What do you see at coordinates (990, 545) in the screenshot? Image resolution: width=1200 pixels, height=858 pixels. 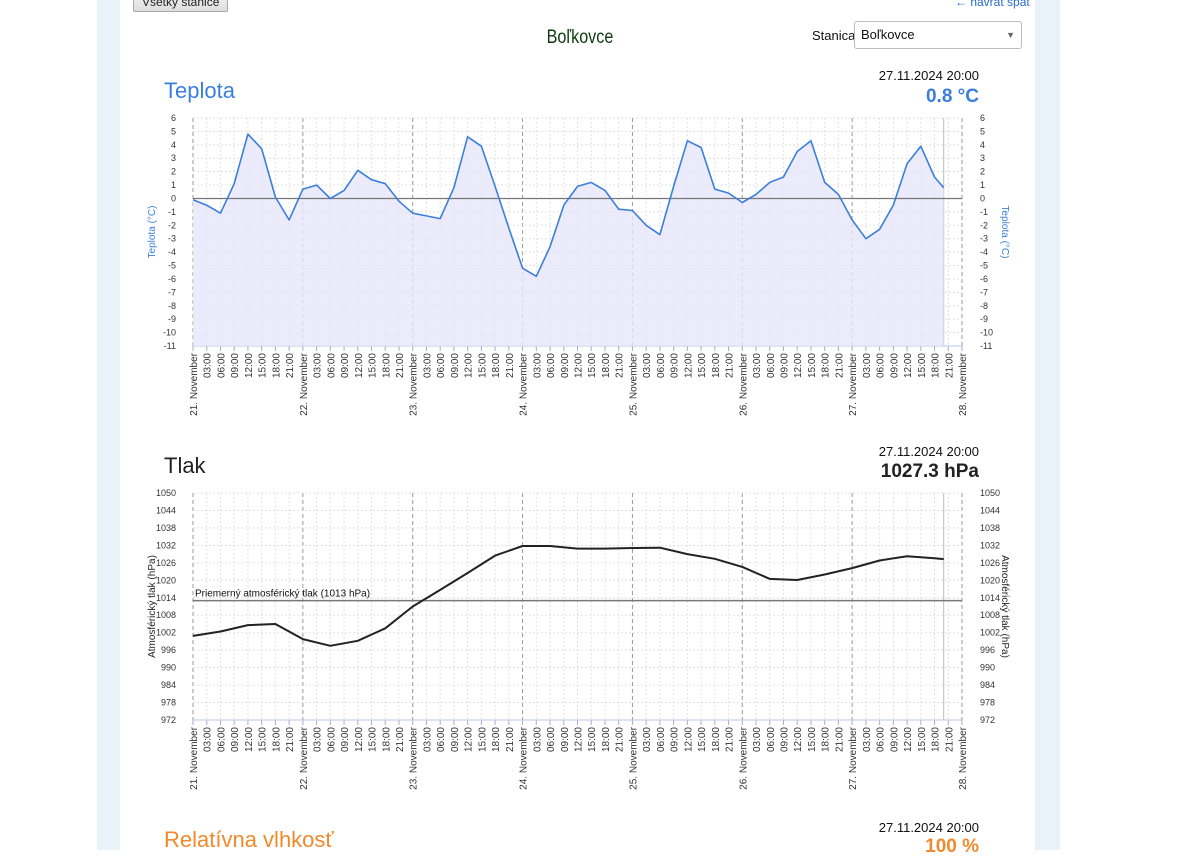 I see `y-tick-label-right: 1032` at bounding box center [990, 545].